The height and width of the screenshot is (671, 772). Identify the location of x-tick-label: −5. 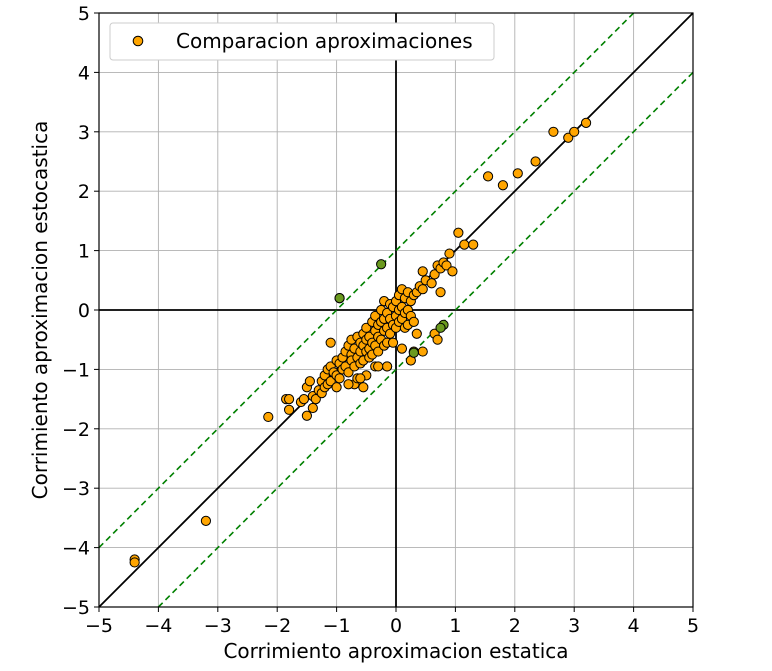
(99, 626).